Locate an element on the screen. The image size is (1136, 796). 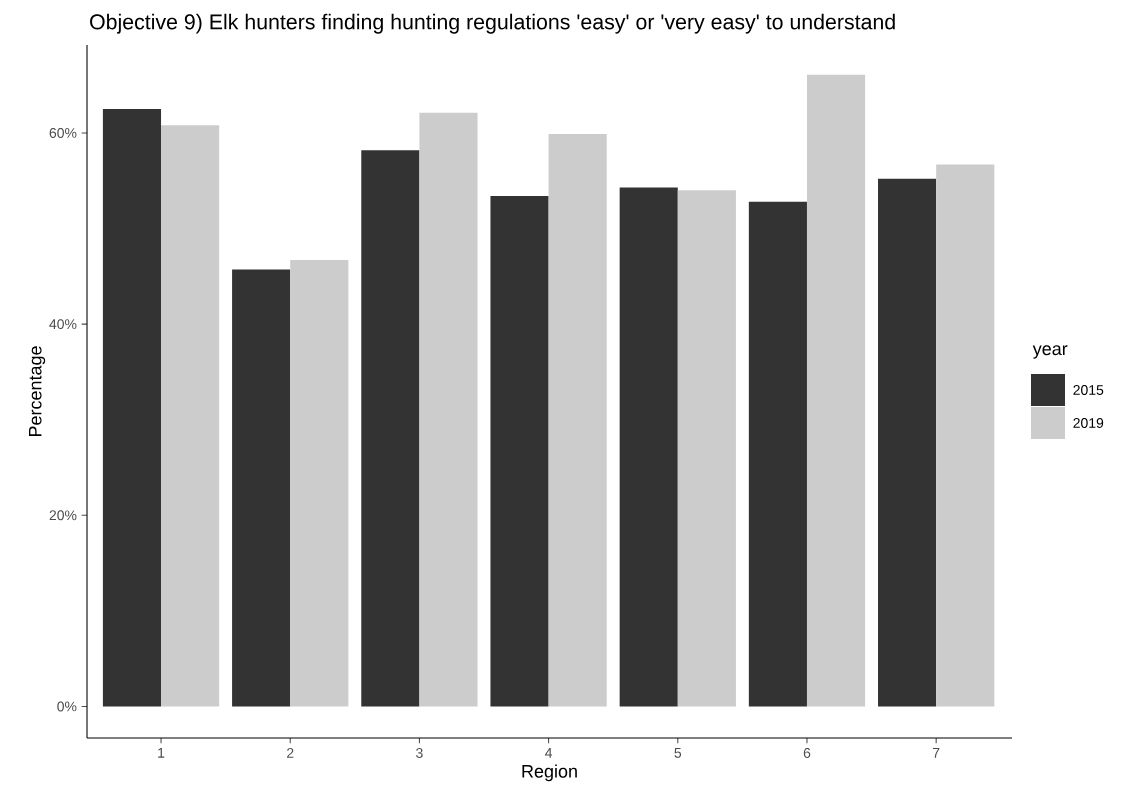
x-tick-label: 6 is located at coordinates (807, 753).